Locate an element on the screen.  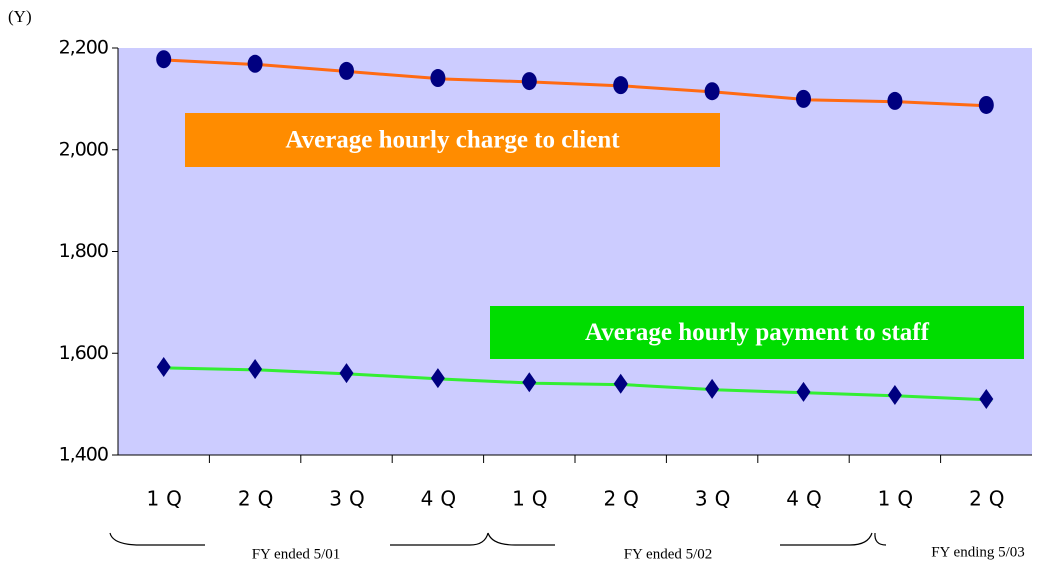
legend-label: Average hourly charge to client is located at coordinates (452, 140).